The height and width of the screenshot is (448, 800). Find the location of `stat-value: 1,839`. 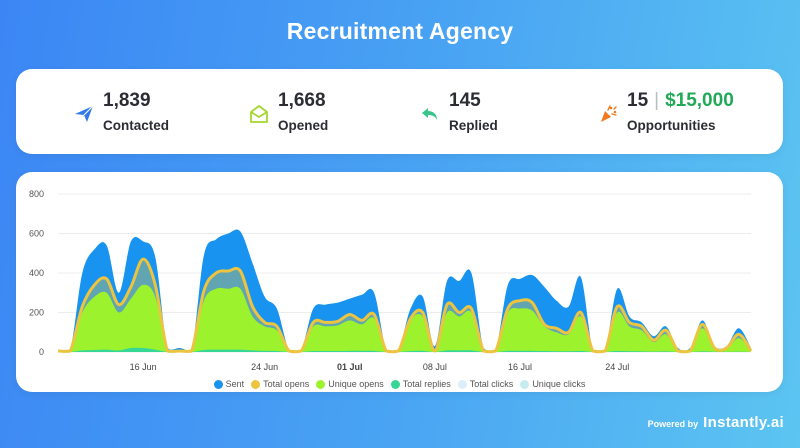

stat-value: 1,839 is located at coordinates (127, 100).